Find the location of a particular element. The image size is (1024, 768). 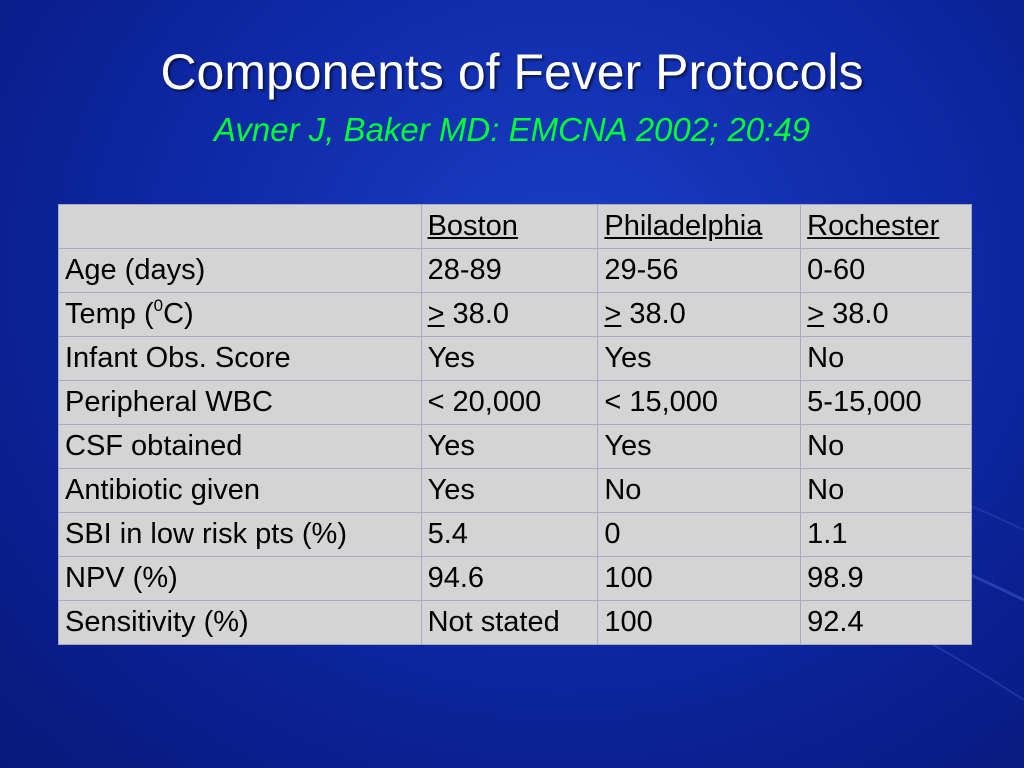

cell-philadelphia: < 15,000 is located at coordinates (699, 402).